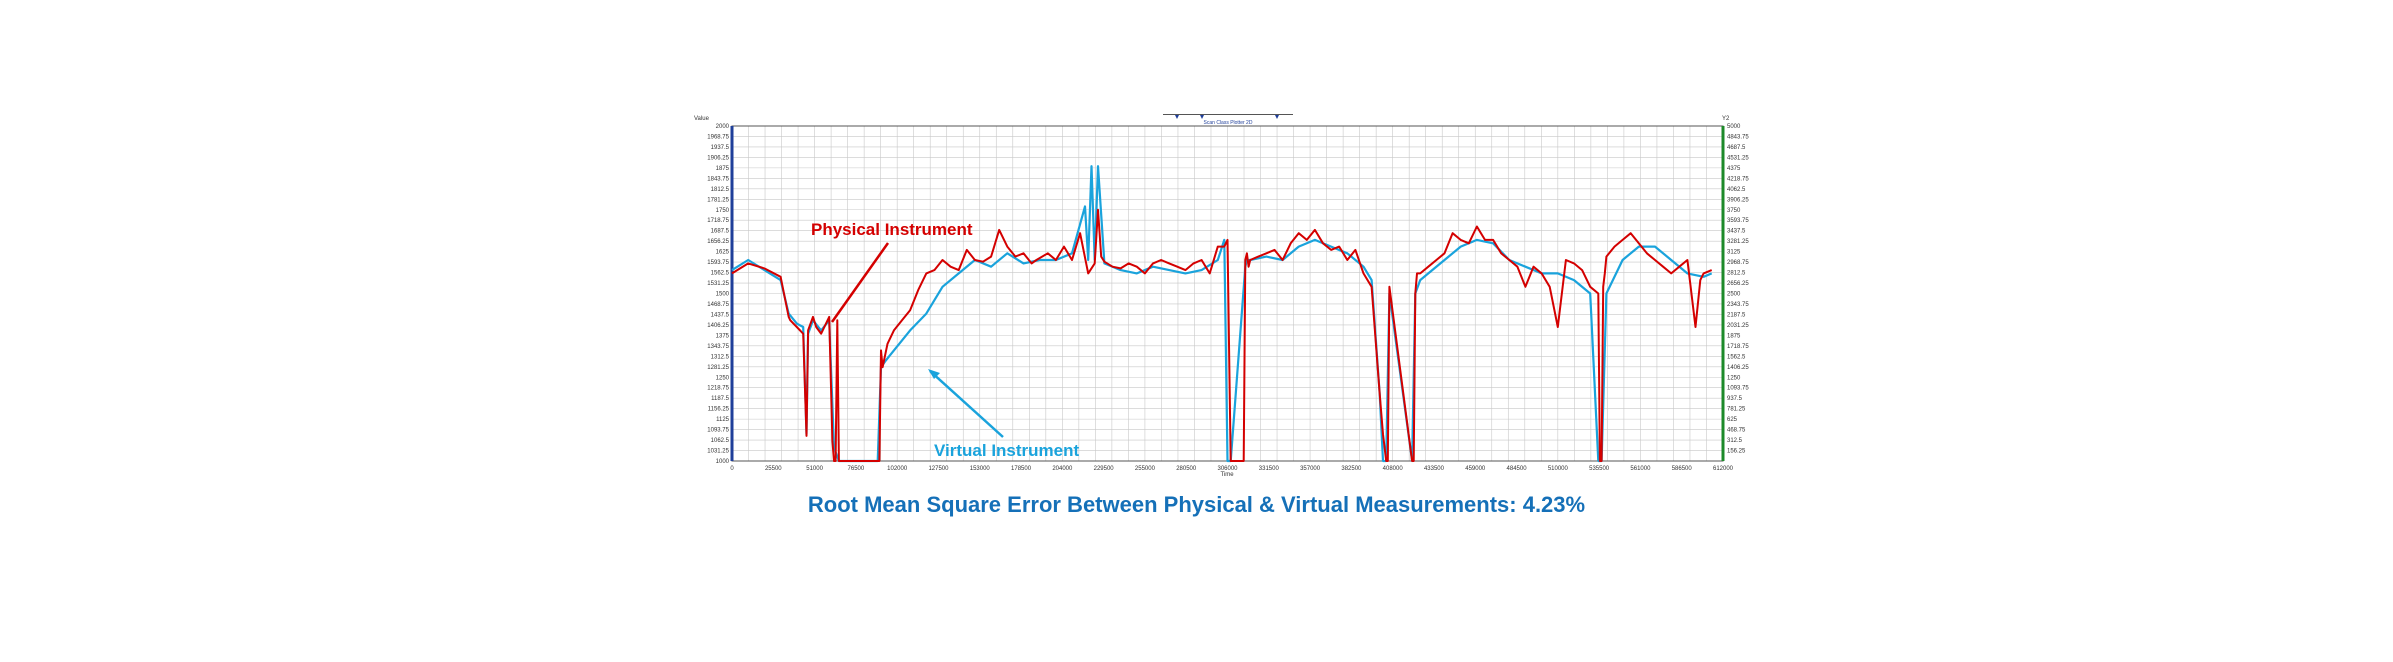 The height and width of the screenshot is (662, 2393). I want to click on y2-tick-label: 1718.75, so click(1738, 347).